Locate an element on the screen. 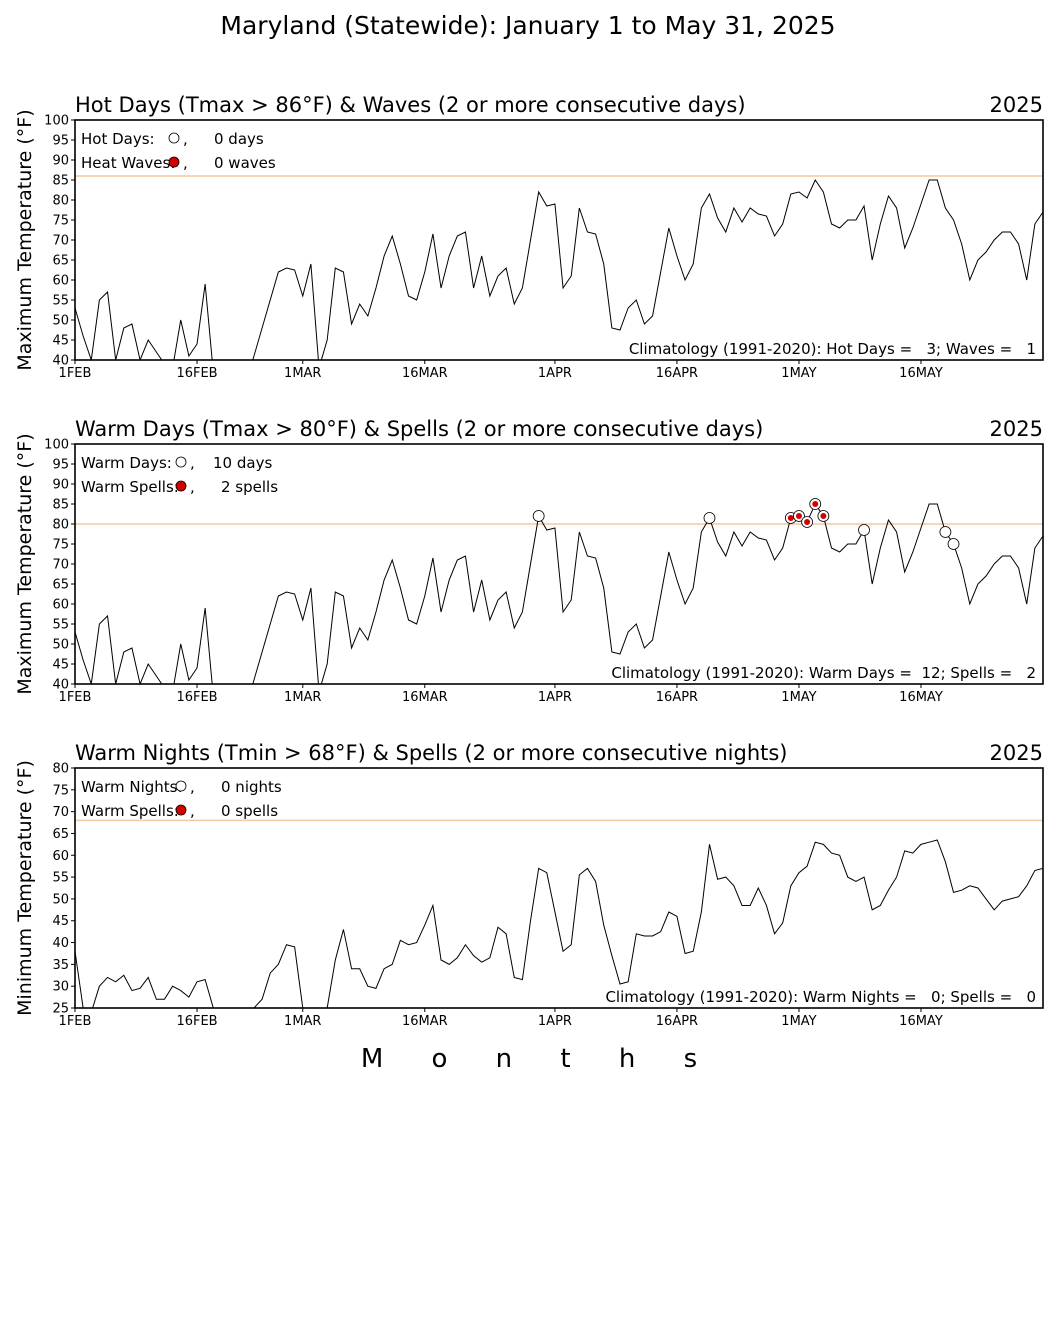 This screenshot has height=1320, width=1056. warm-nights-legend-1: Warm Nights: , 0 nights is located at coordinates (181, 787).